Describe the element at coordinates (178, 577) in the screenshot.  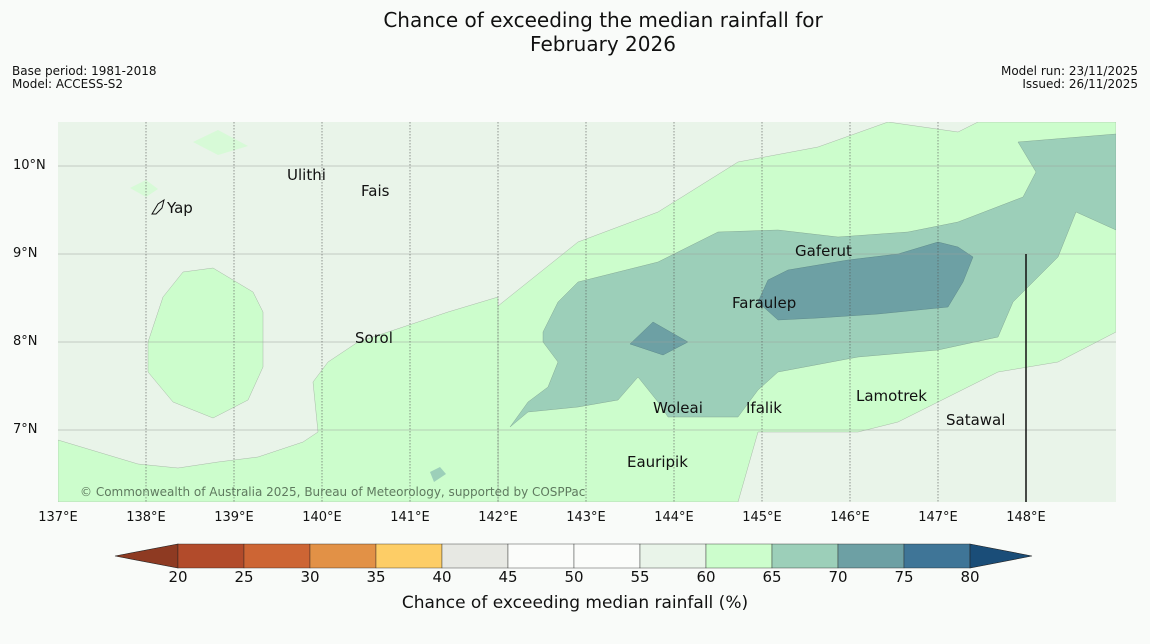
I see `colorbar-tick-label: 20` at that location.